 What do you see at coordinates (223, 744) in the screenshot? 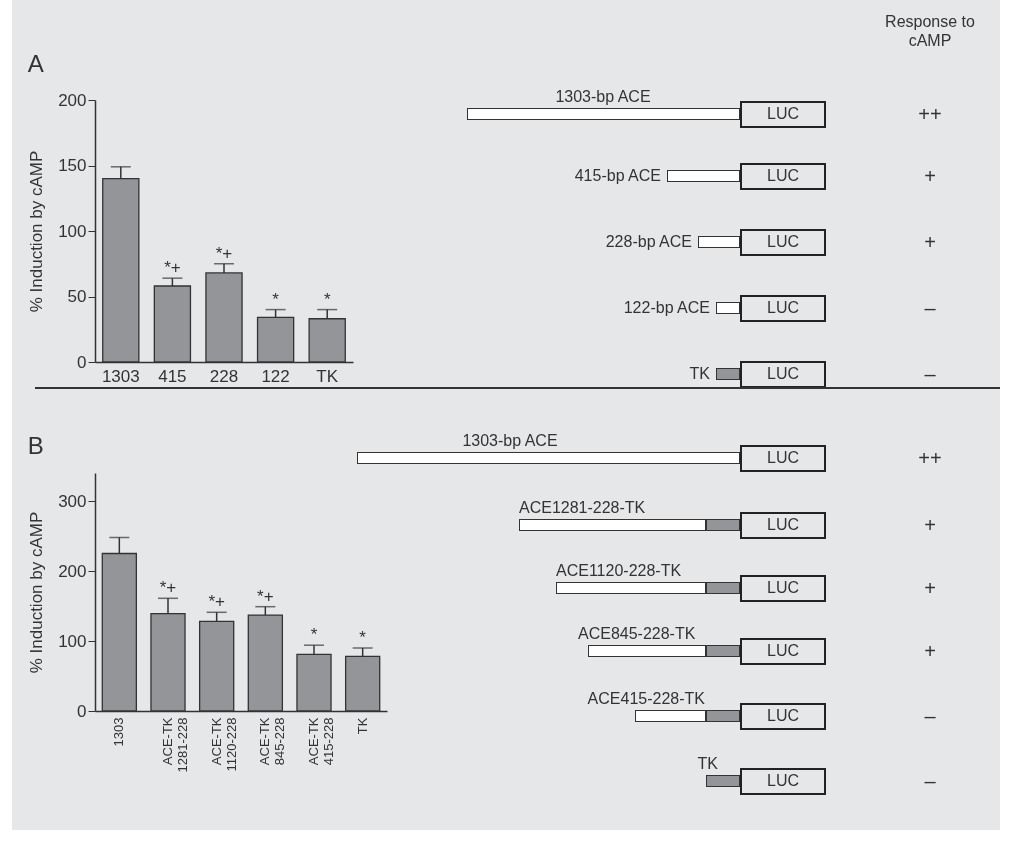
I see `x-tick-label: ACE-TK 1120-228` at bounding box center [223, 744].